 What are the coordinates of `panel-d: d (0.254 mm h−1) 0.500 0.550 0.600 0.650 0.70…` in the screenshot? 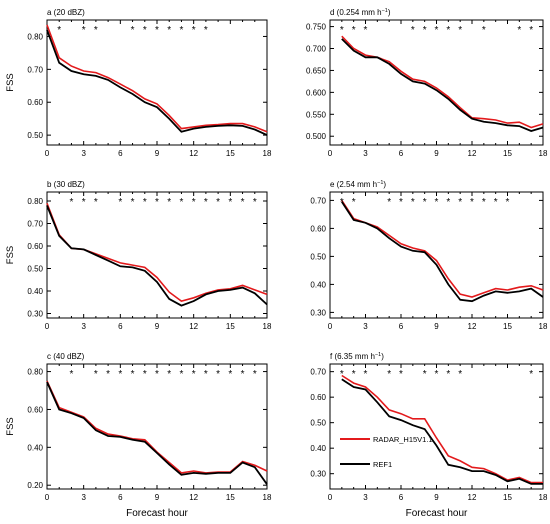 It's located at (427, 83).